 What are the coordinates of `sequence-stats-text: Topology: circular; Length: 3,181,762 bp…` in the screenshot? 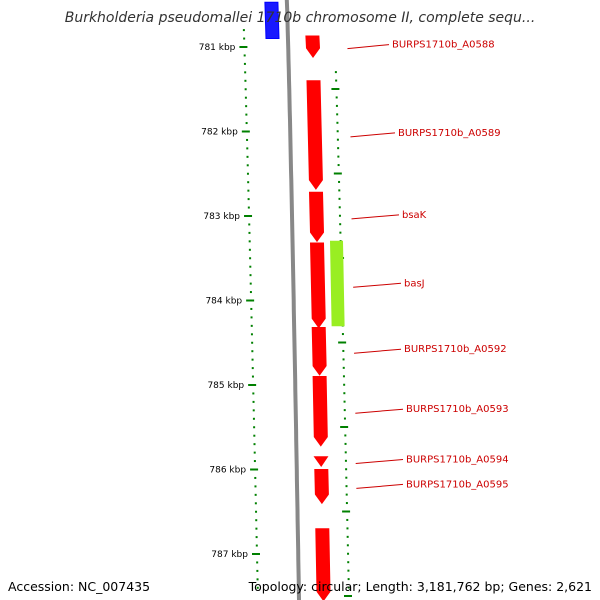 It's located at (420, 586).